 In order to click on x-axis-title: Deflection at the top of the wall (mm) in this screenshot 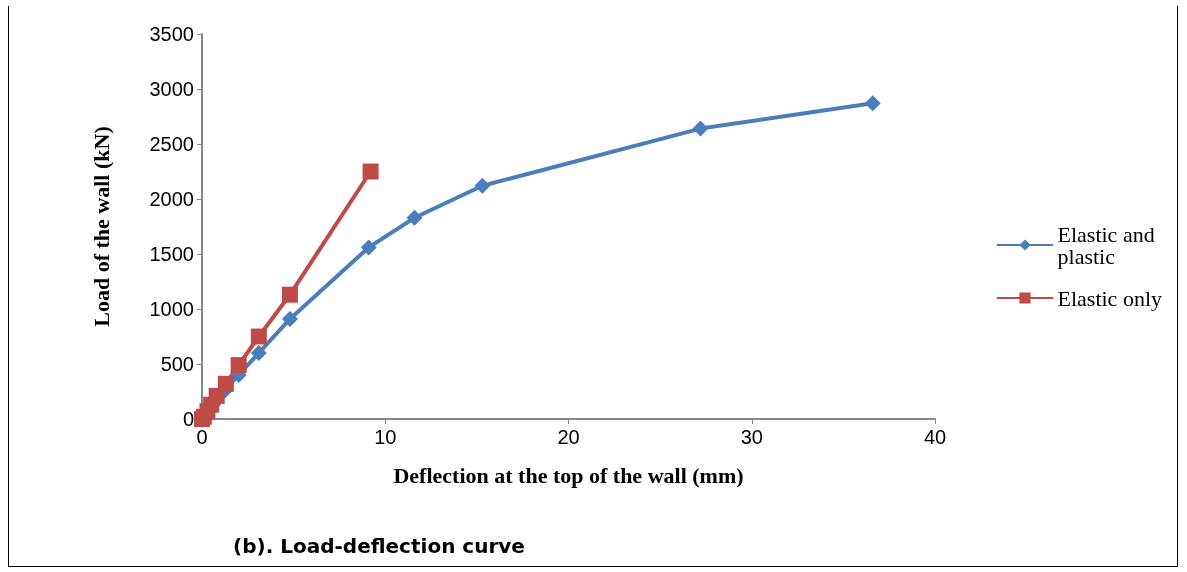, I will do `click(568, 475)`.